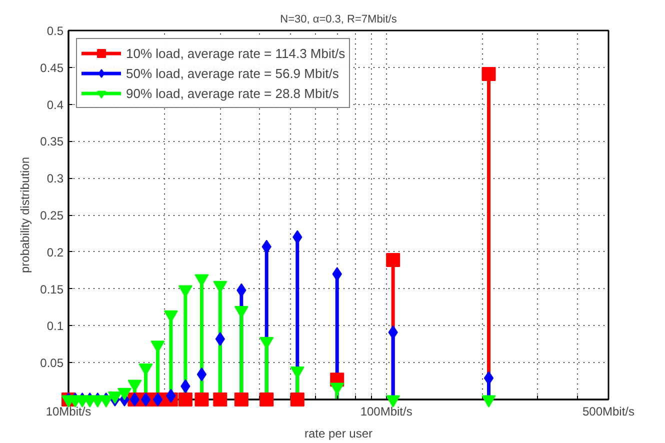 The width and height of the screenshot is (665, 443). I want to click on y-tick-label: 0.25, so click(52, 215).